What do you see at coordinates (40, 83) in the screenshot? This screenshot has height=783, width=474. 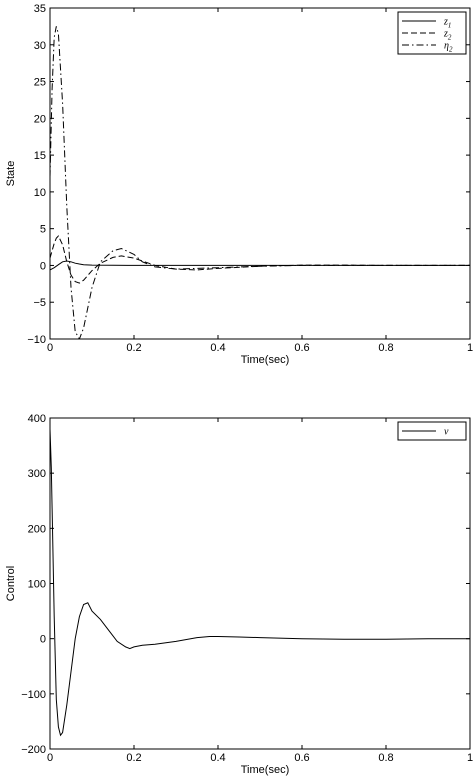 I see `y-tick-label: 25` at bounding box center [40, 83].